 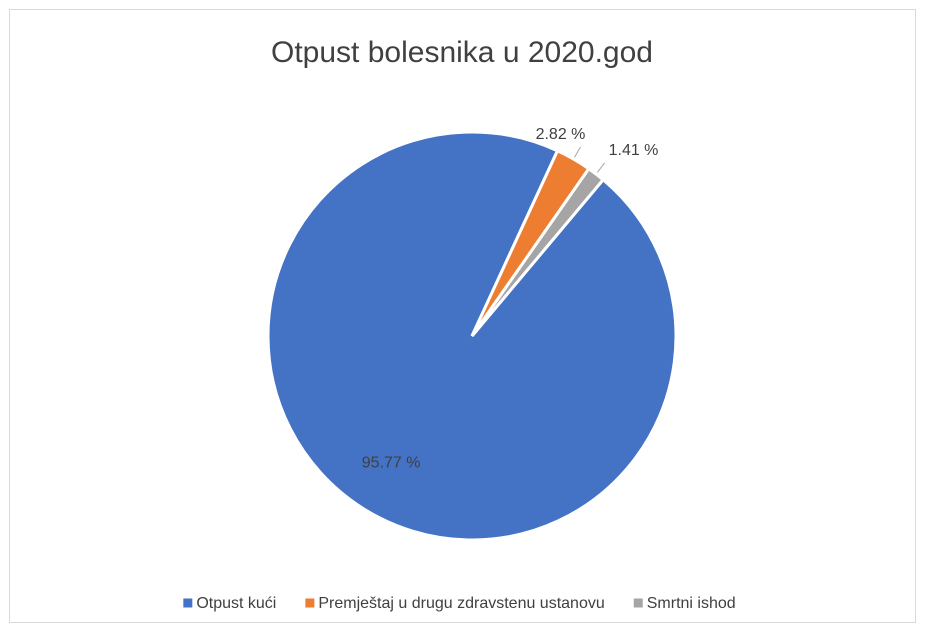 I want to click on legend-label: Smrtni ishod, so click(x=691, y=603).